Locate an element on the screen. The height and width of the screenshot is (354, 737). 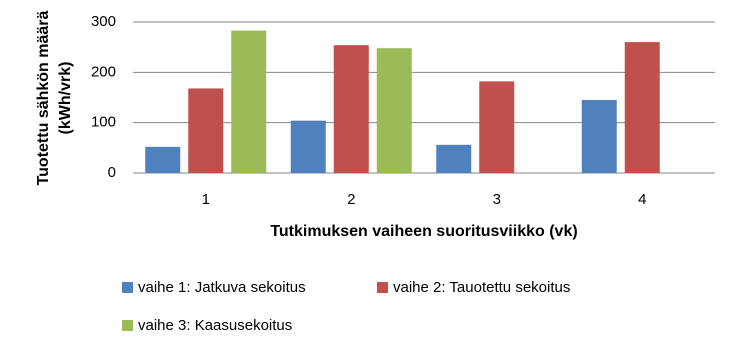
y-axis-title: Tuotettu sähkön määrä is located at coordinates (43, 97).